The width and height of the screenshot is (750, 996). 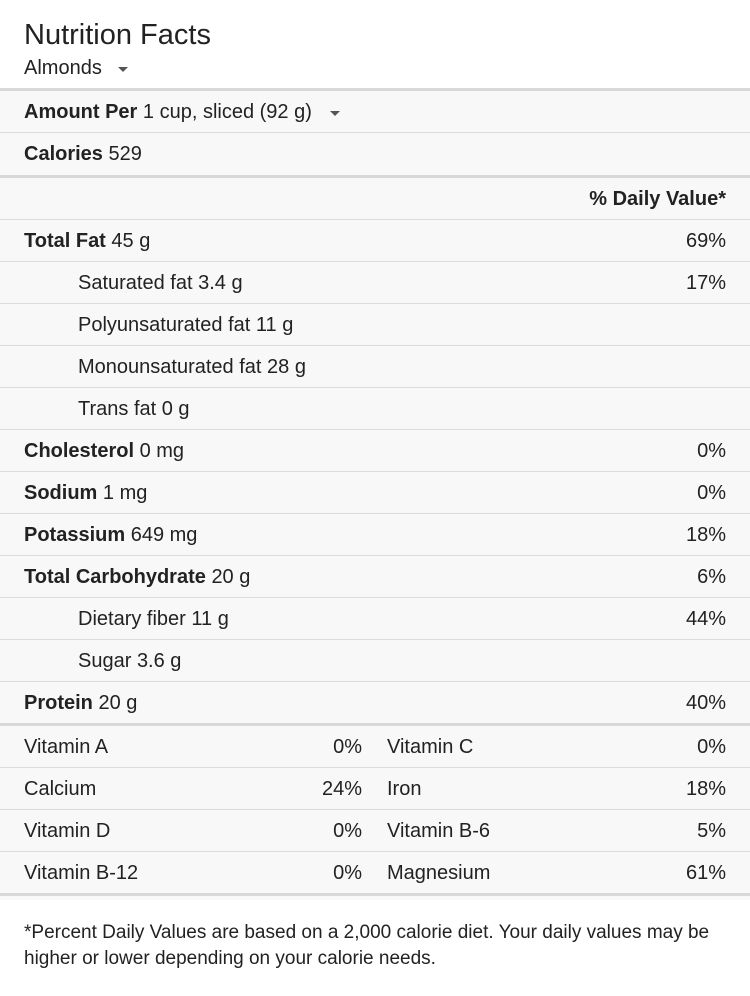 I want to click on vitamin-dv: 24%, so click(x=341, y=789).